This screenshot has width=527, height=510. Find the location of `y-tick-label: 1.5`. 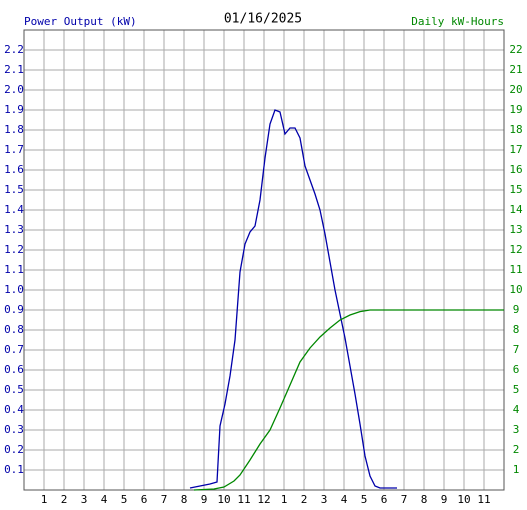

y-tick-label: 1.5 is located at coordinates (14, 189).